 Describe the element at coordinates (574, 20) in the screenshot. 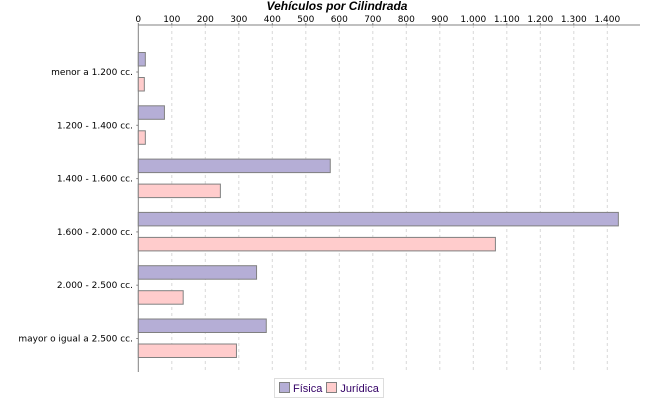

I see `tick-label: 1.300` at that location.